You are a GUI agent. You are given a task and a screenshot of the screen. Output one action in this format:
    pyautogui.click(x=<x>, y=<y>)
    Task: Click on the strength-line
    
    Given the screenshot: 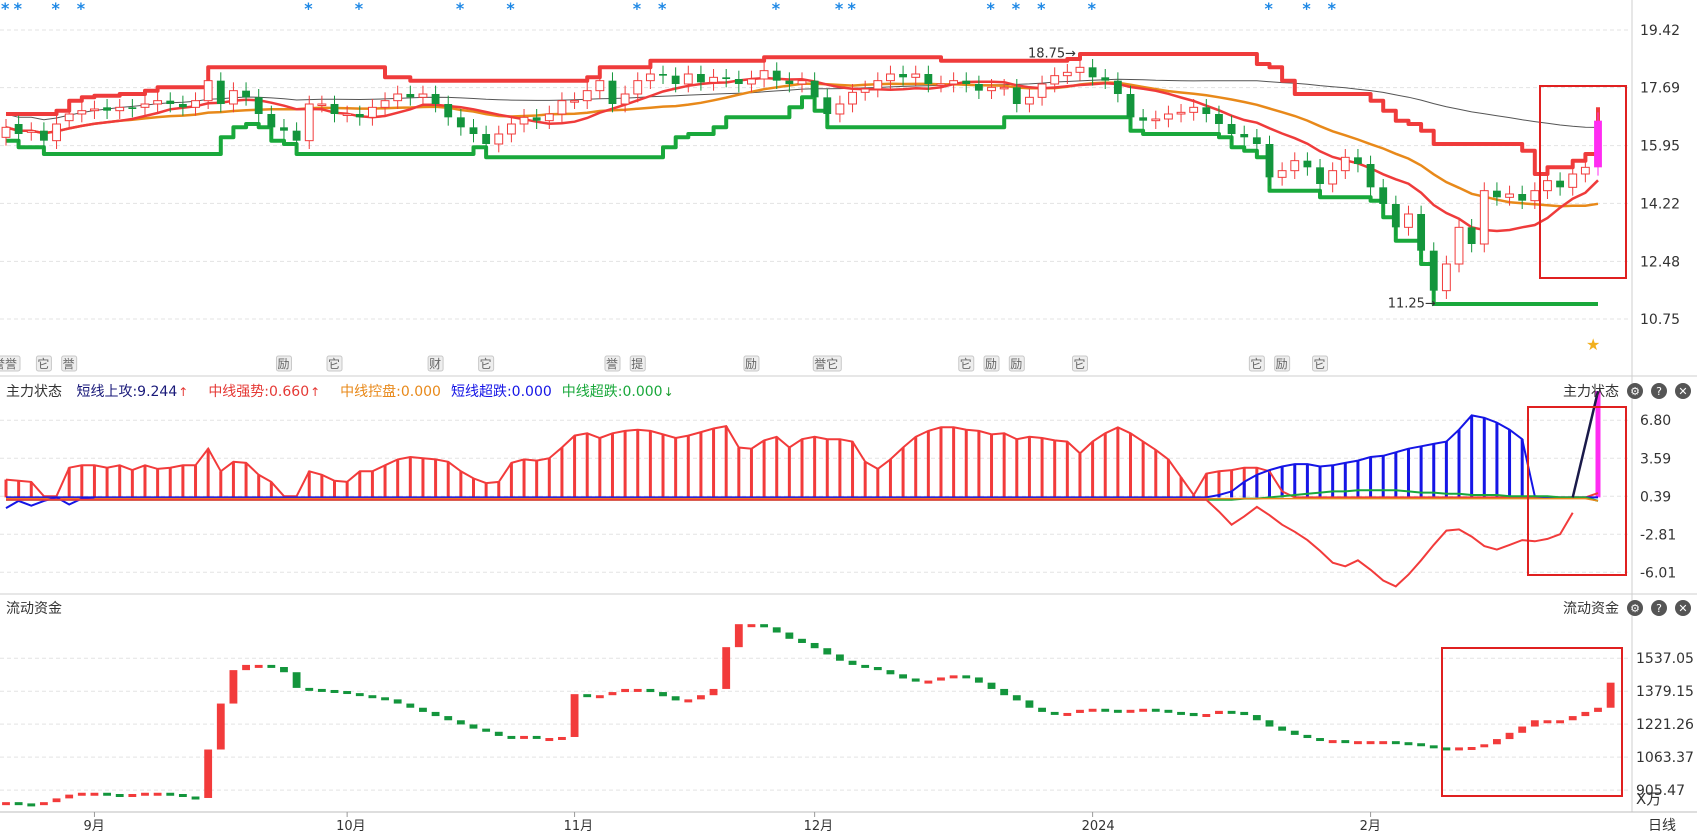 What is the action you would take?
    pyautogui.click(x=802, y=461)
    